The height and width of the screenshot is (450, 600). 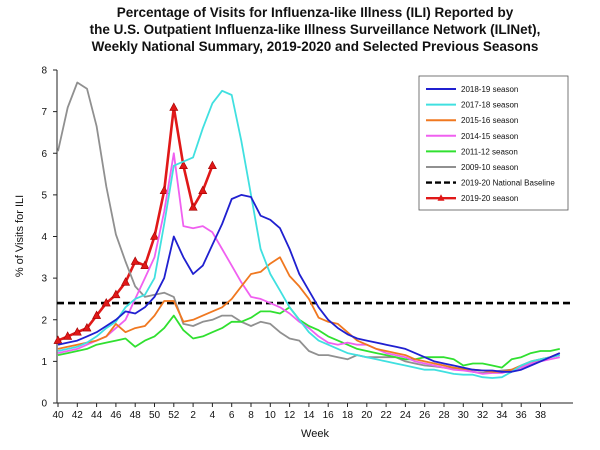 What do you see at coordinates (489, 167) in the screenshot?
I see `legend-label: 2009-10 season` at bounding box center [489, 167].